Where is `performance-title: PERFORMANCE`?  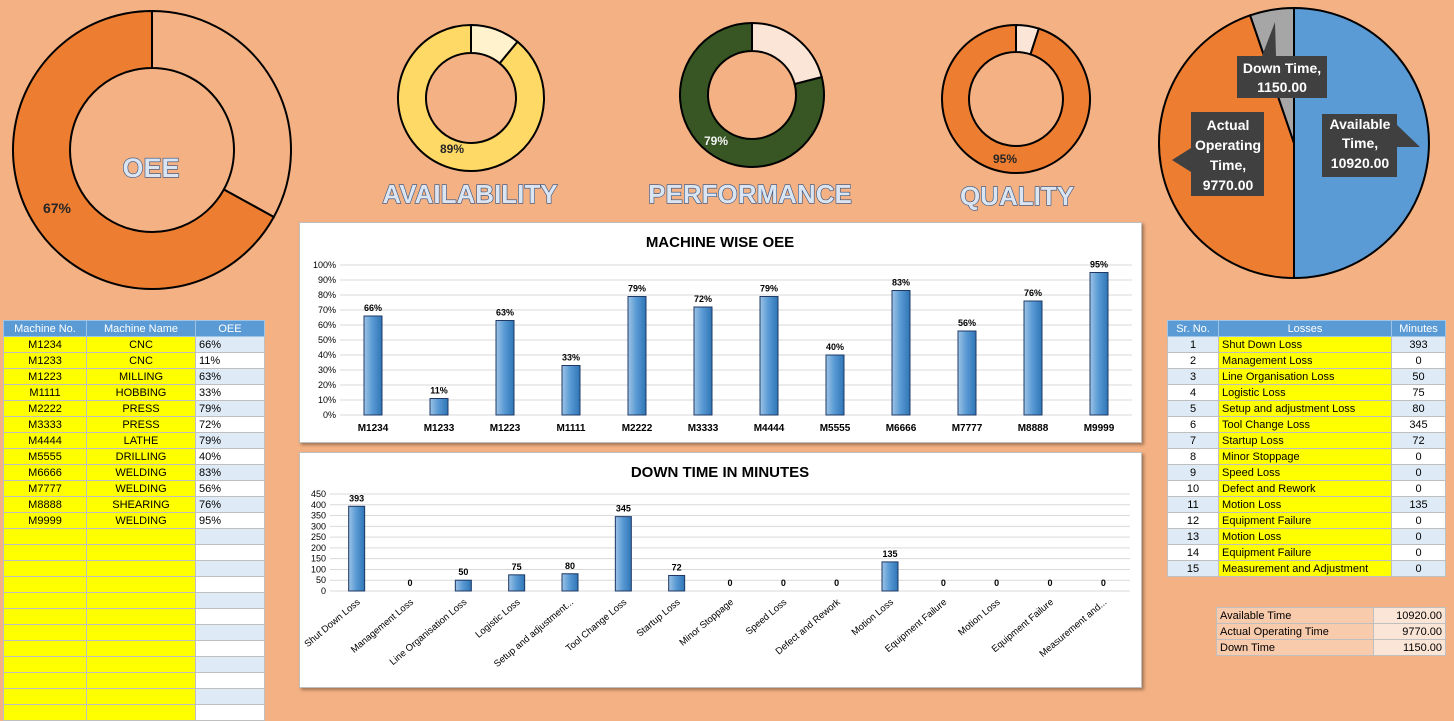 performance-title: PERFORMANCE is located at coordinates (750, 194).